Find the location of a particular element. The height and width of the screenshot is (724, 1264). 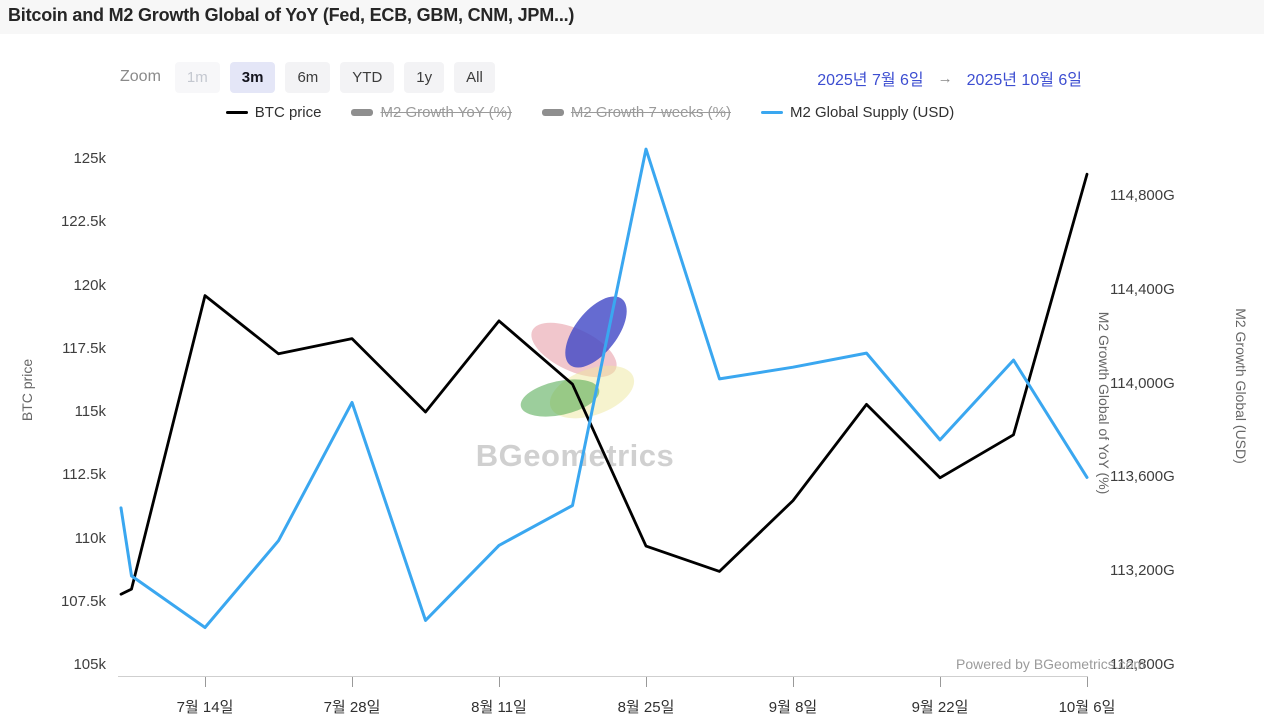

watermark-text: BGeometrics is located at coordinates (575, 455).